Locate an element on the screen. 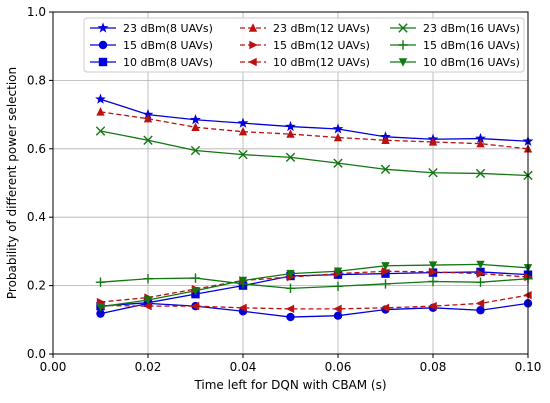 This screenshot has height=403, width=550. legend-label: 23 dBm(12 UAVs) is located at coordinates (321, 28).